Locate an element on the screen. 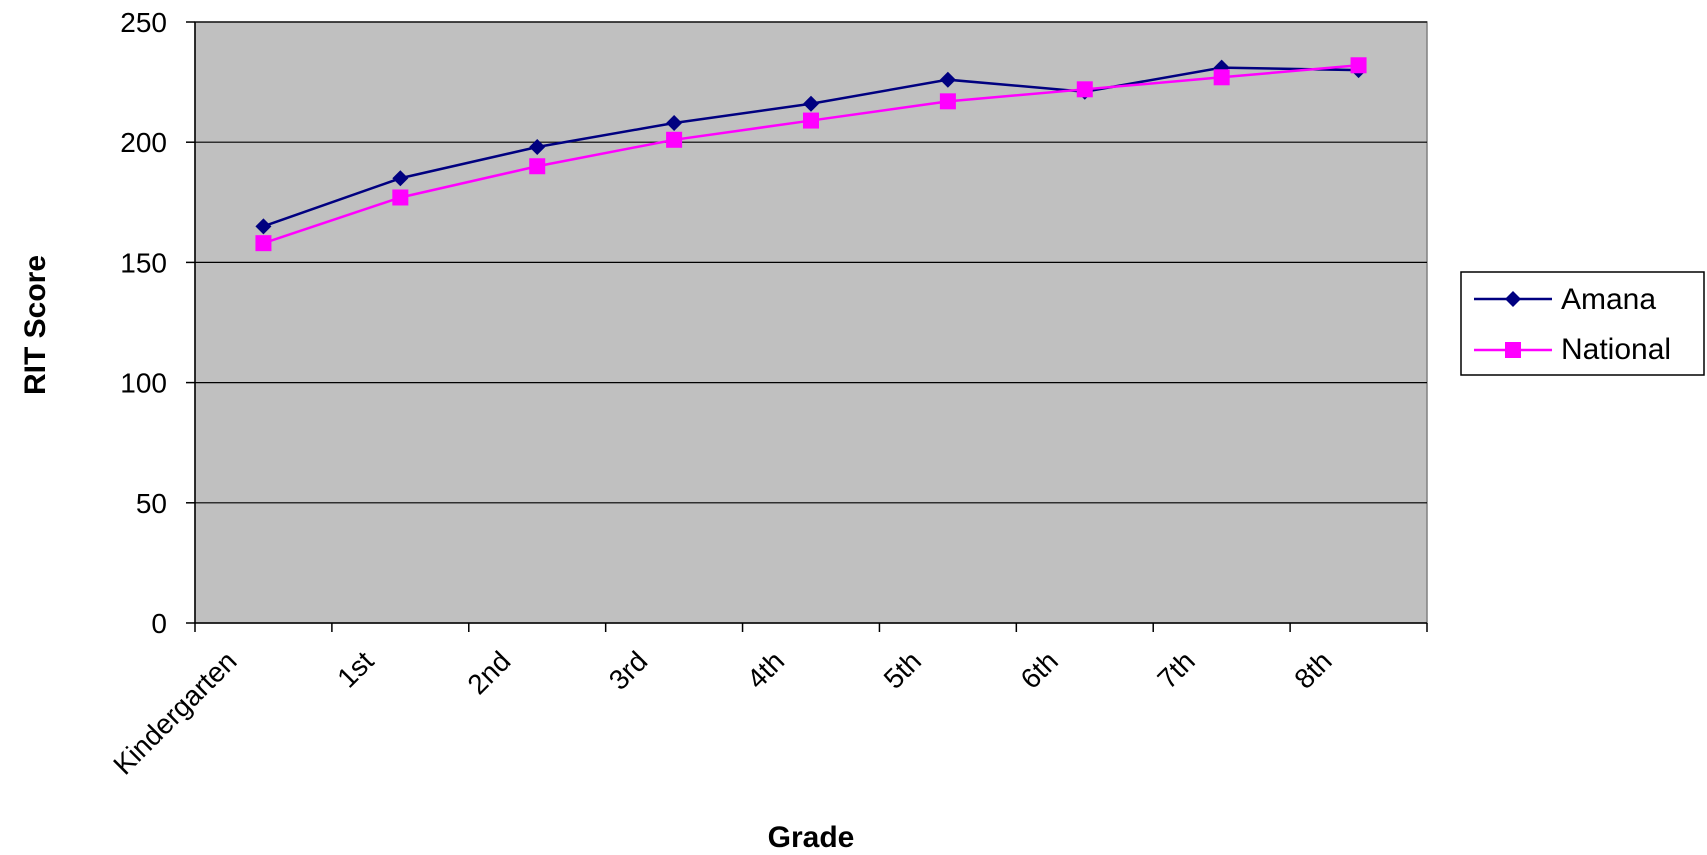 This screenshot has width=1707, height=855. x-tick-label-2nd: 2nd is located at coordinates (489, 672).